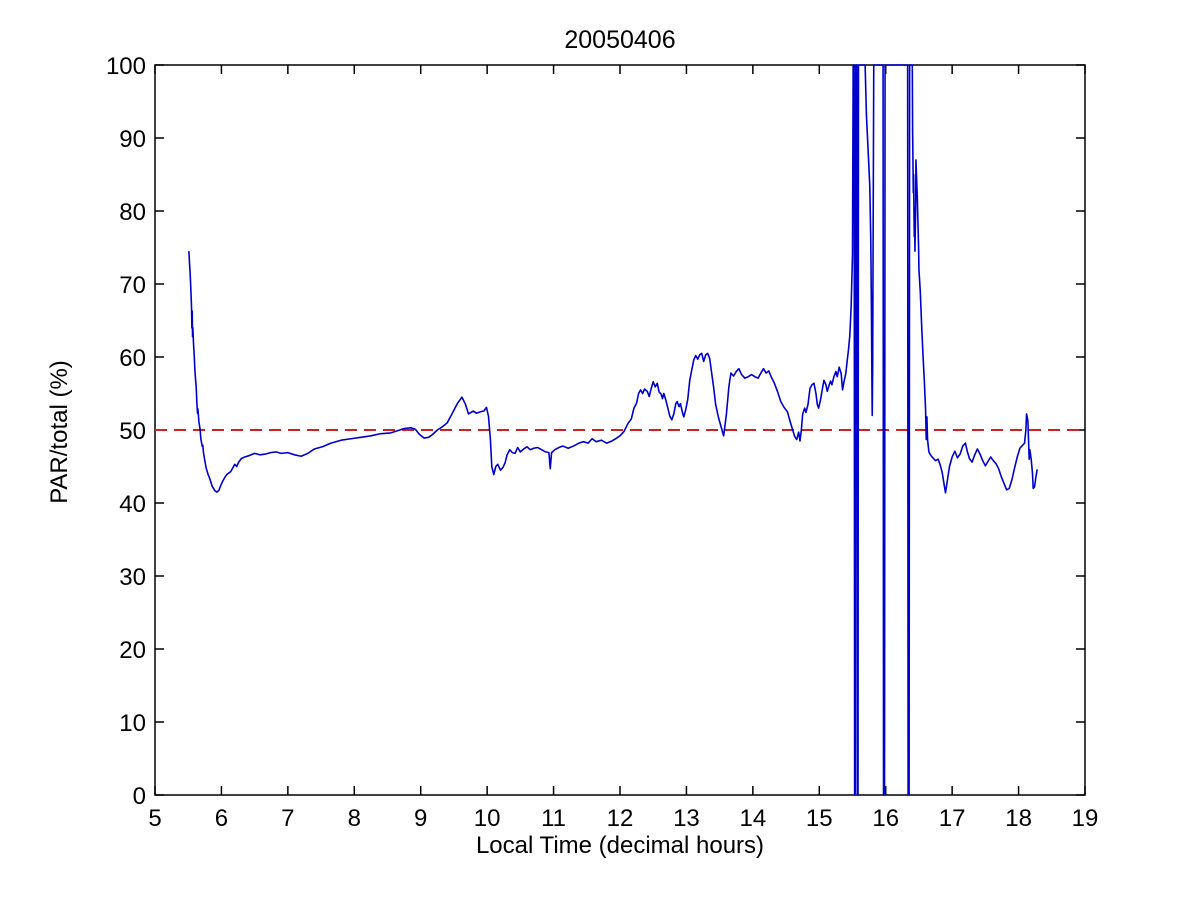 This screenshot has height=900, width=1200. Describe the element at coordinates (126, 66) in the screenshot. I see `y-tick-label: 100` at that location.